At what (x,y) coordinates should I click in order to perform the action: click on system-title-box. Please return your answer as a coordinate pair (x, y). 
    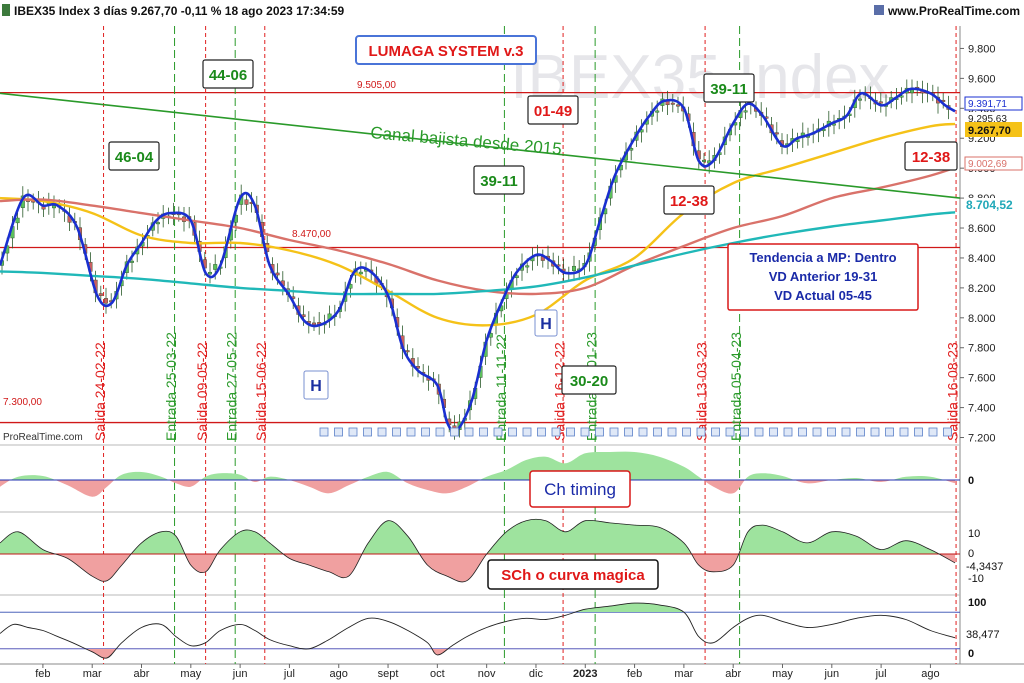
    Looking at the image, I should click on (446, 50).